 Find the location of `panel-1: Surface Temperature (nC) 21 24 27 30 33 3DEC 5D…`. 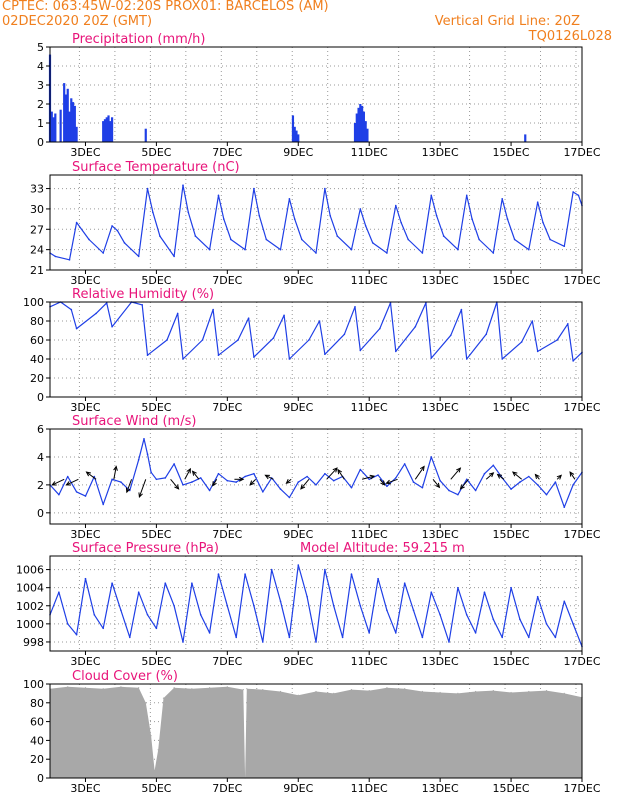

panel-1: Surface Temperature (nC) 21 24 27 30 33 3DEC 5D… is located at coordinates (315, 223).